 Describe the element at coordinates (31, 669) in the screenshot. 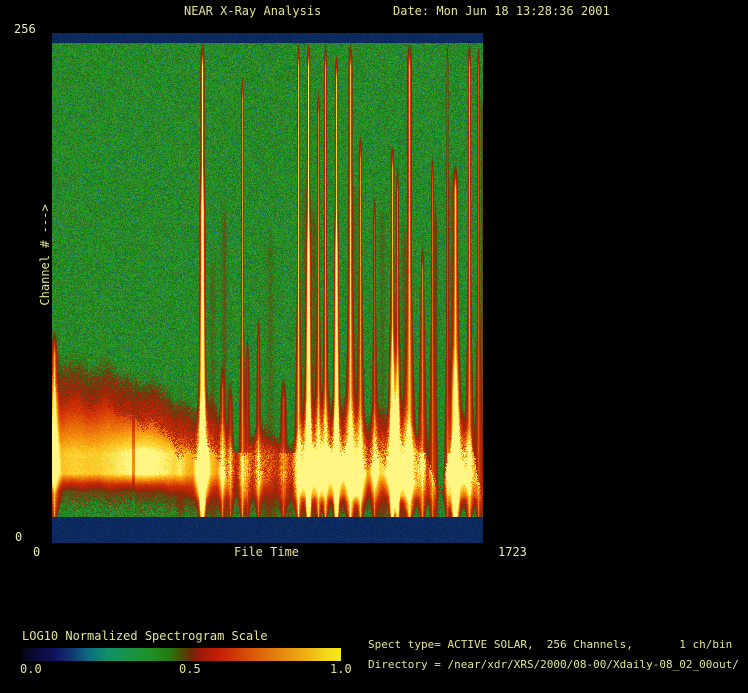

I see `colorbar-tick-min: 0.0` at that location.